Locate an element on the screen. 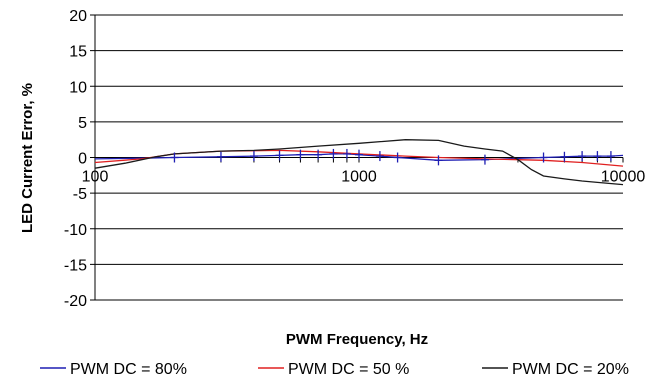 The image size is (661, 383). x-tick-labels: 100 1000 10000 is located at coordinates (364, 177).